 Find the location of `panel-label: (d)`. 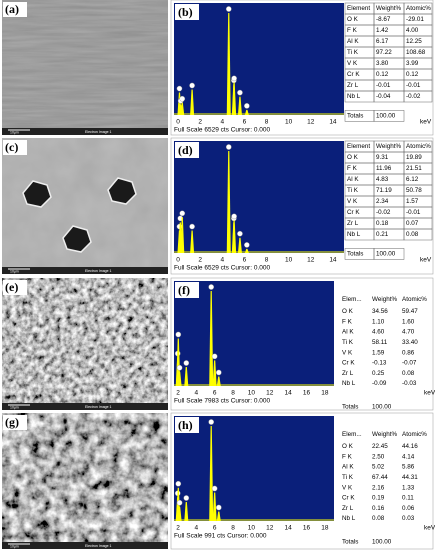

panel-label: (d) is located at coordinates (185, 150).